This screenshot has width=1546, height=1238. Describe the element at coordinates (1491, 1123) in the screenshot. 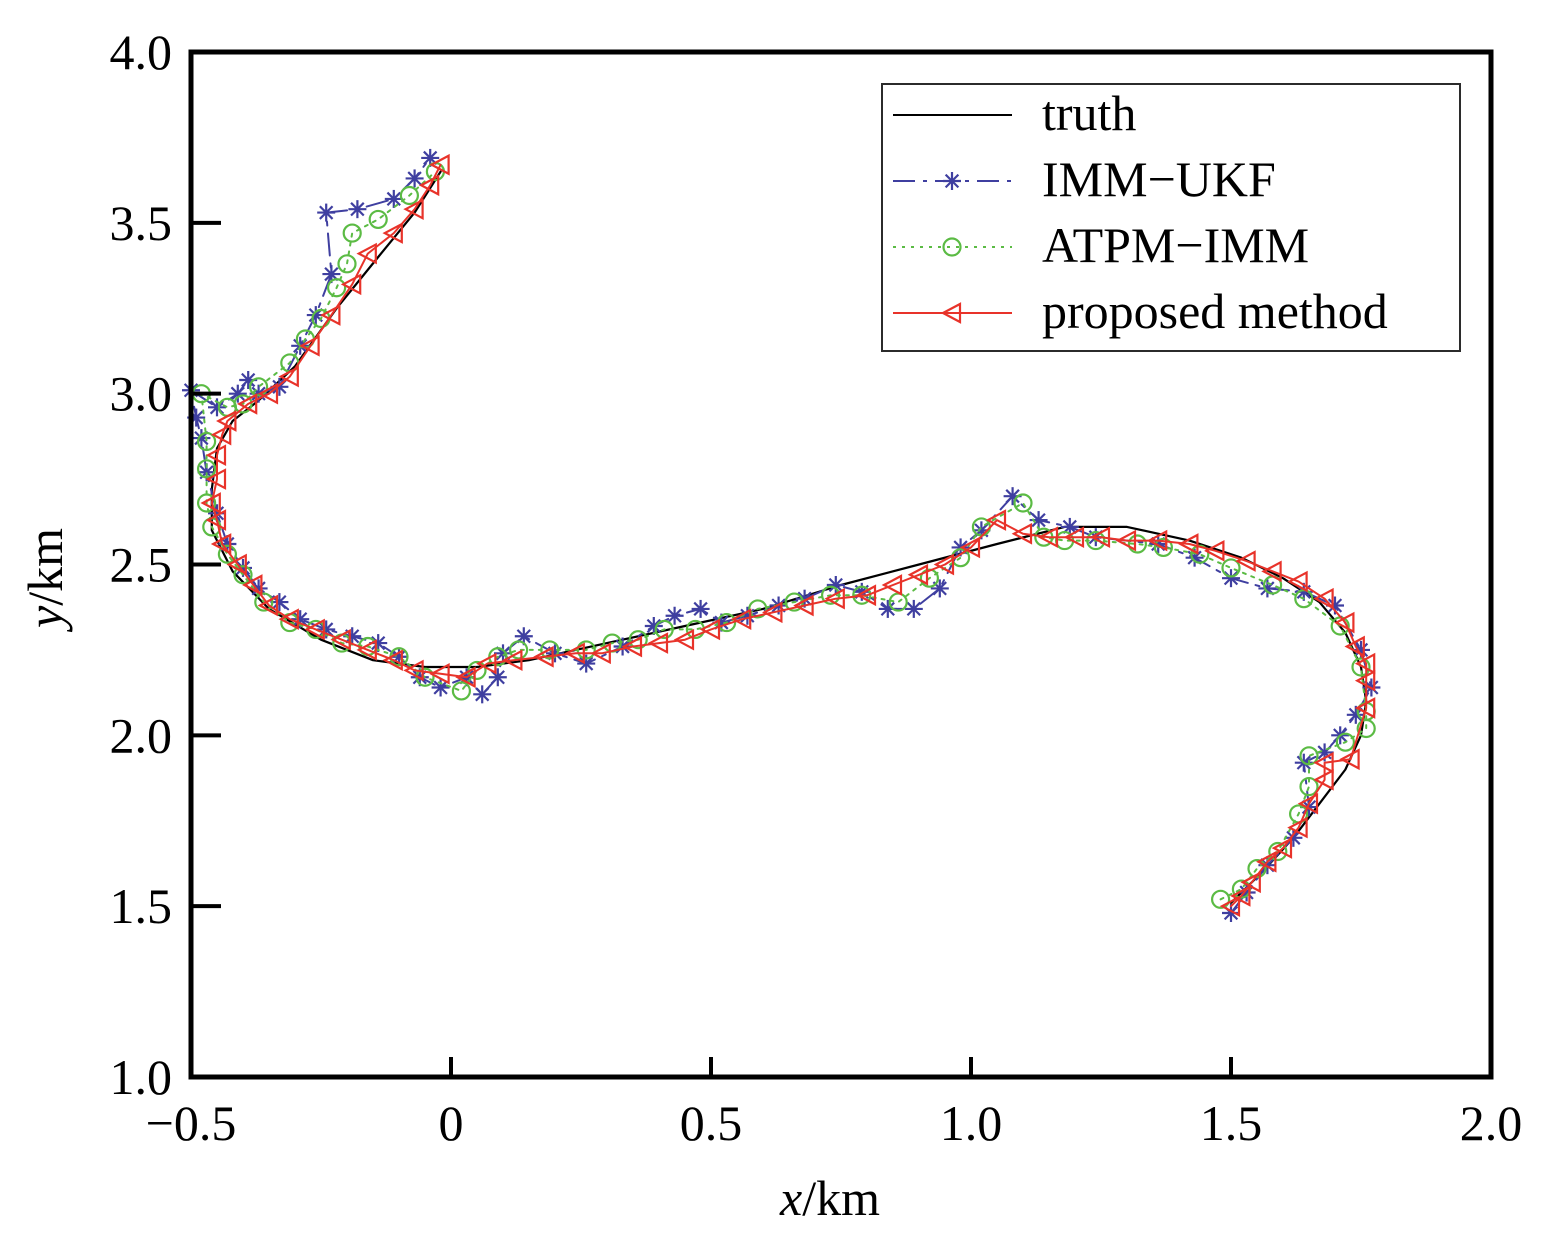

I see `x-tick-label: 2.0` at that location.